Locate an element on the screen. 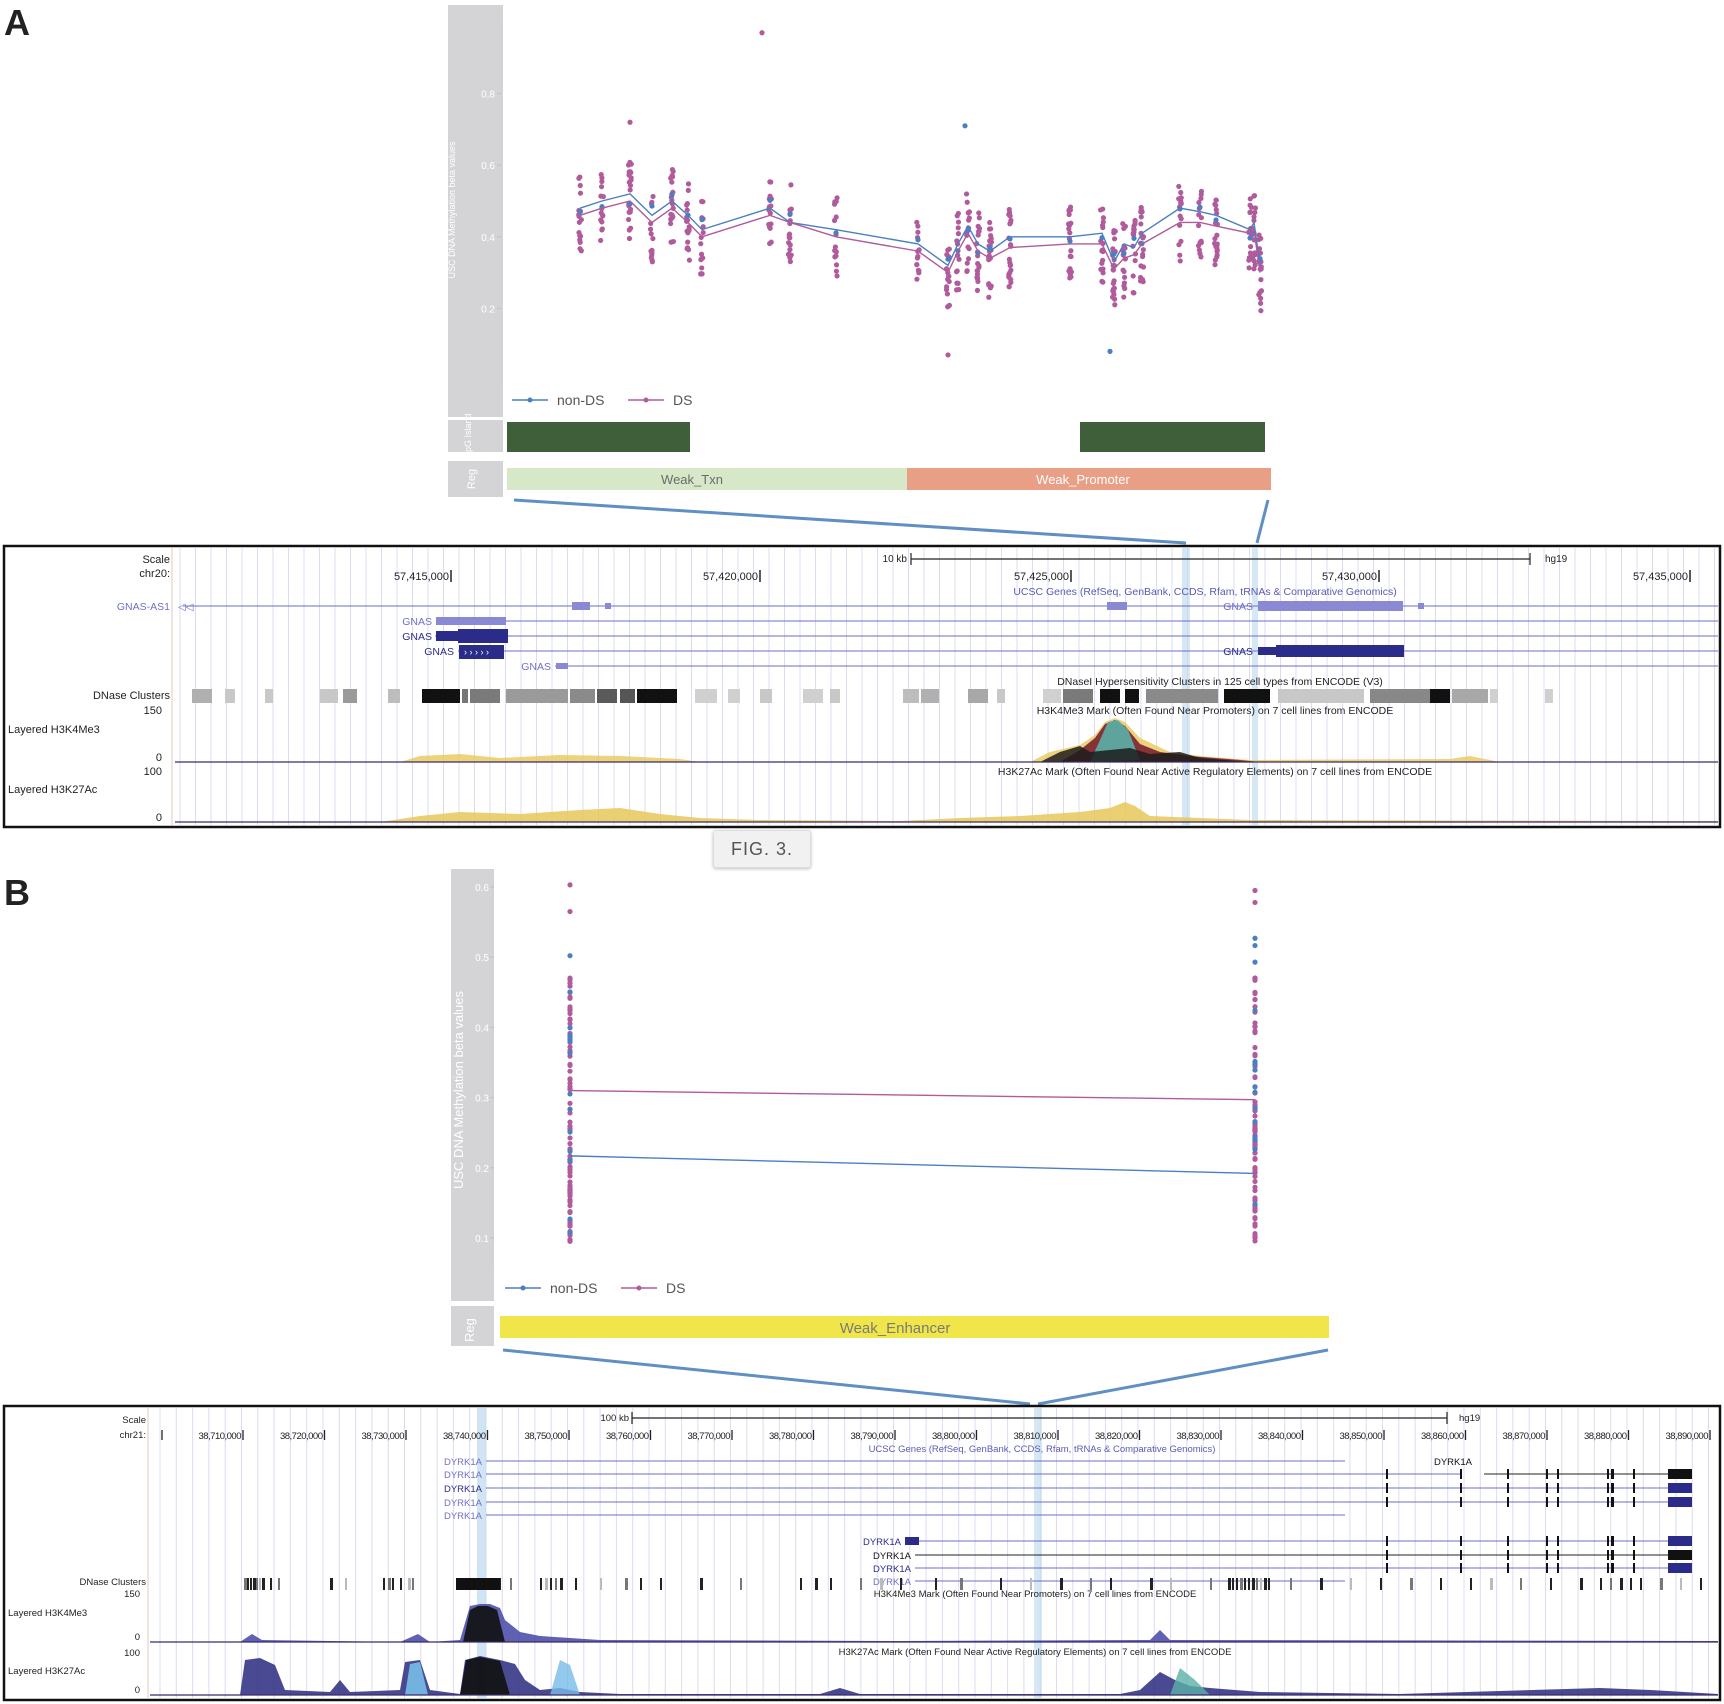 The image size is (1724, 1704). browser-b-h3k27-label: Layered H3K27Ac is located at coordinates (46, 1671).